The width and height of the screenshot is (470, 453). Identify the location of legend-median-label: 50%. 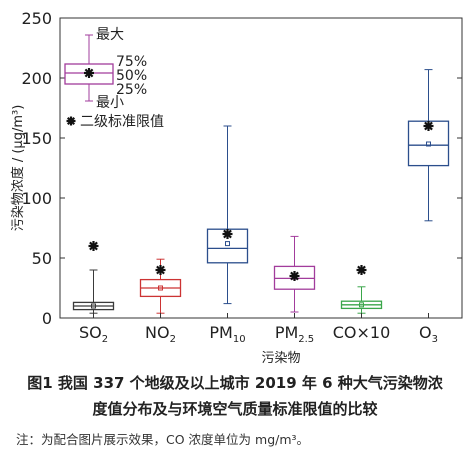
(131, 76).